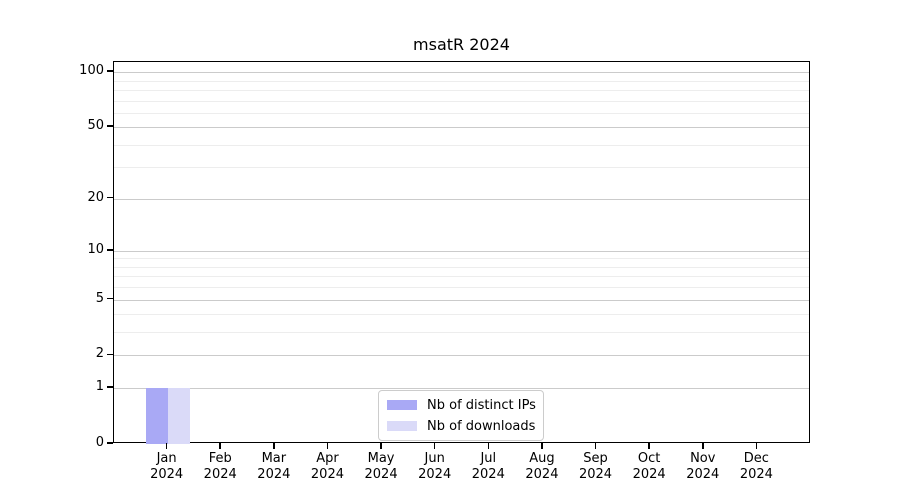  Describe the element at coordinates (481, 426) in the screenshot. I see `legend-label-downloads: Nb of downloads` at that location.